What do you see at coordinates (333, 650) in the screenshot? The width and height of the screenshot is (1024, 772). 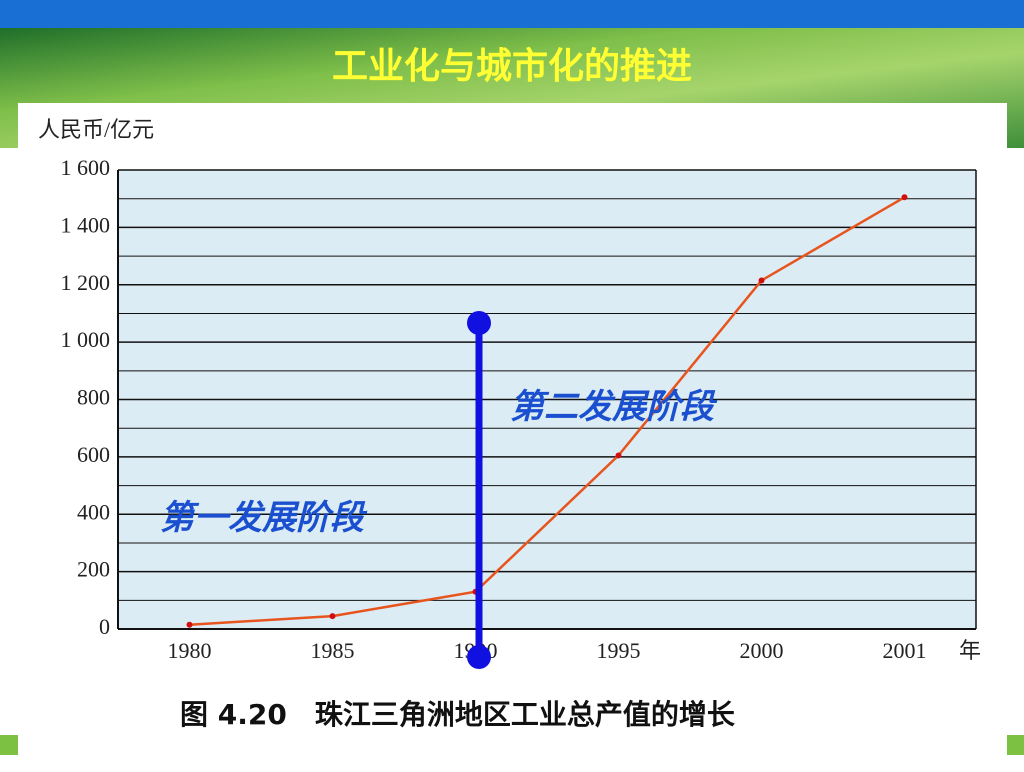 I see `x-tick-label: 1985` at bounding box center [333, 650].